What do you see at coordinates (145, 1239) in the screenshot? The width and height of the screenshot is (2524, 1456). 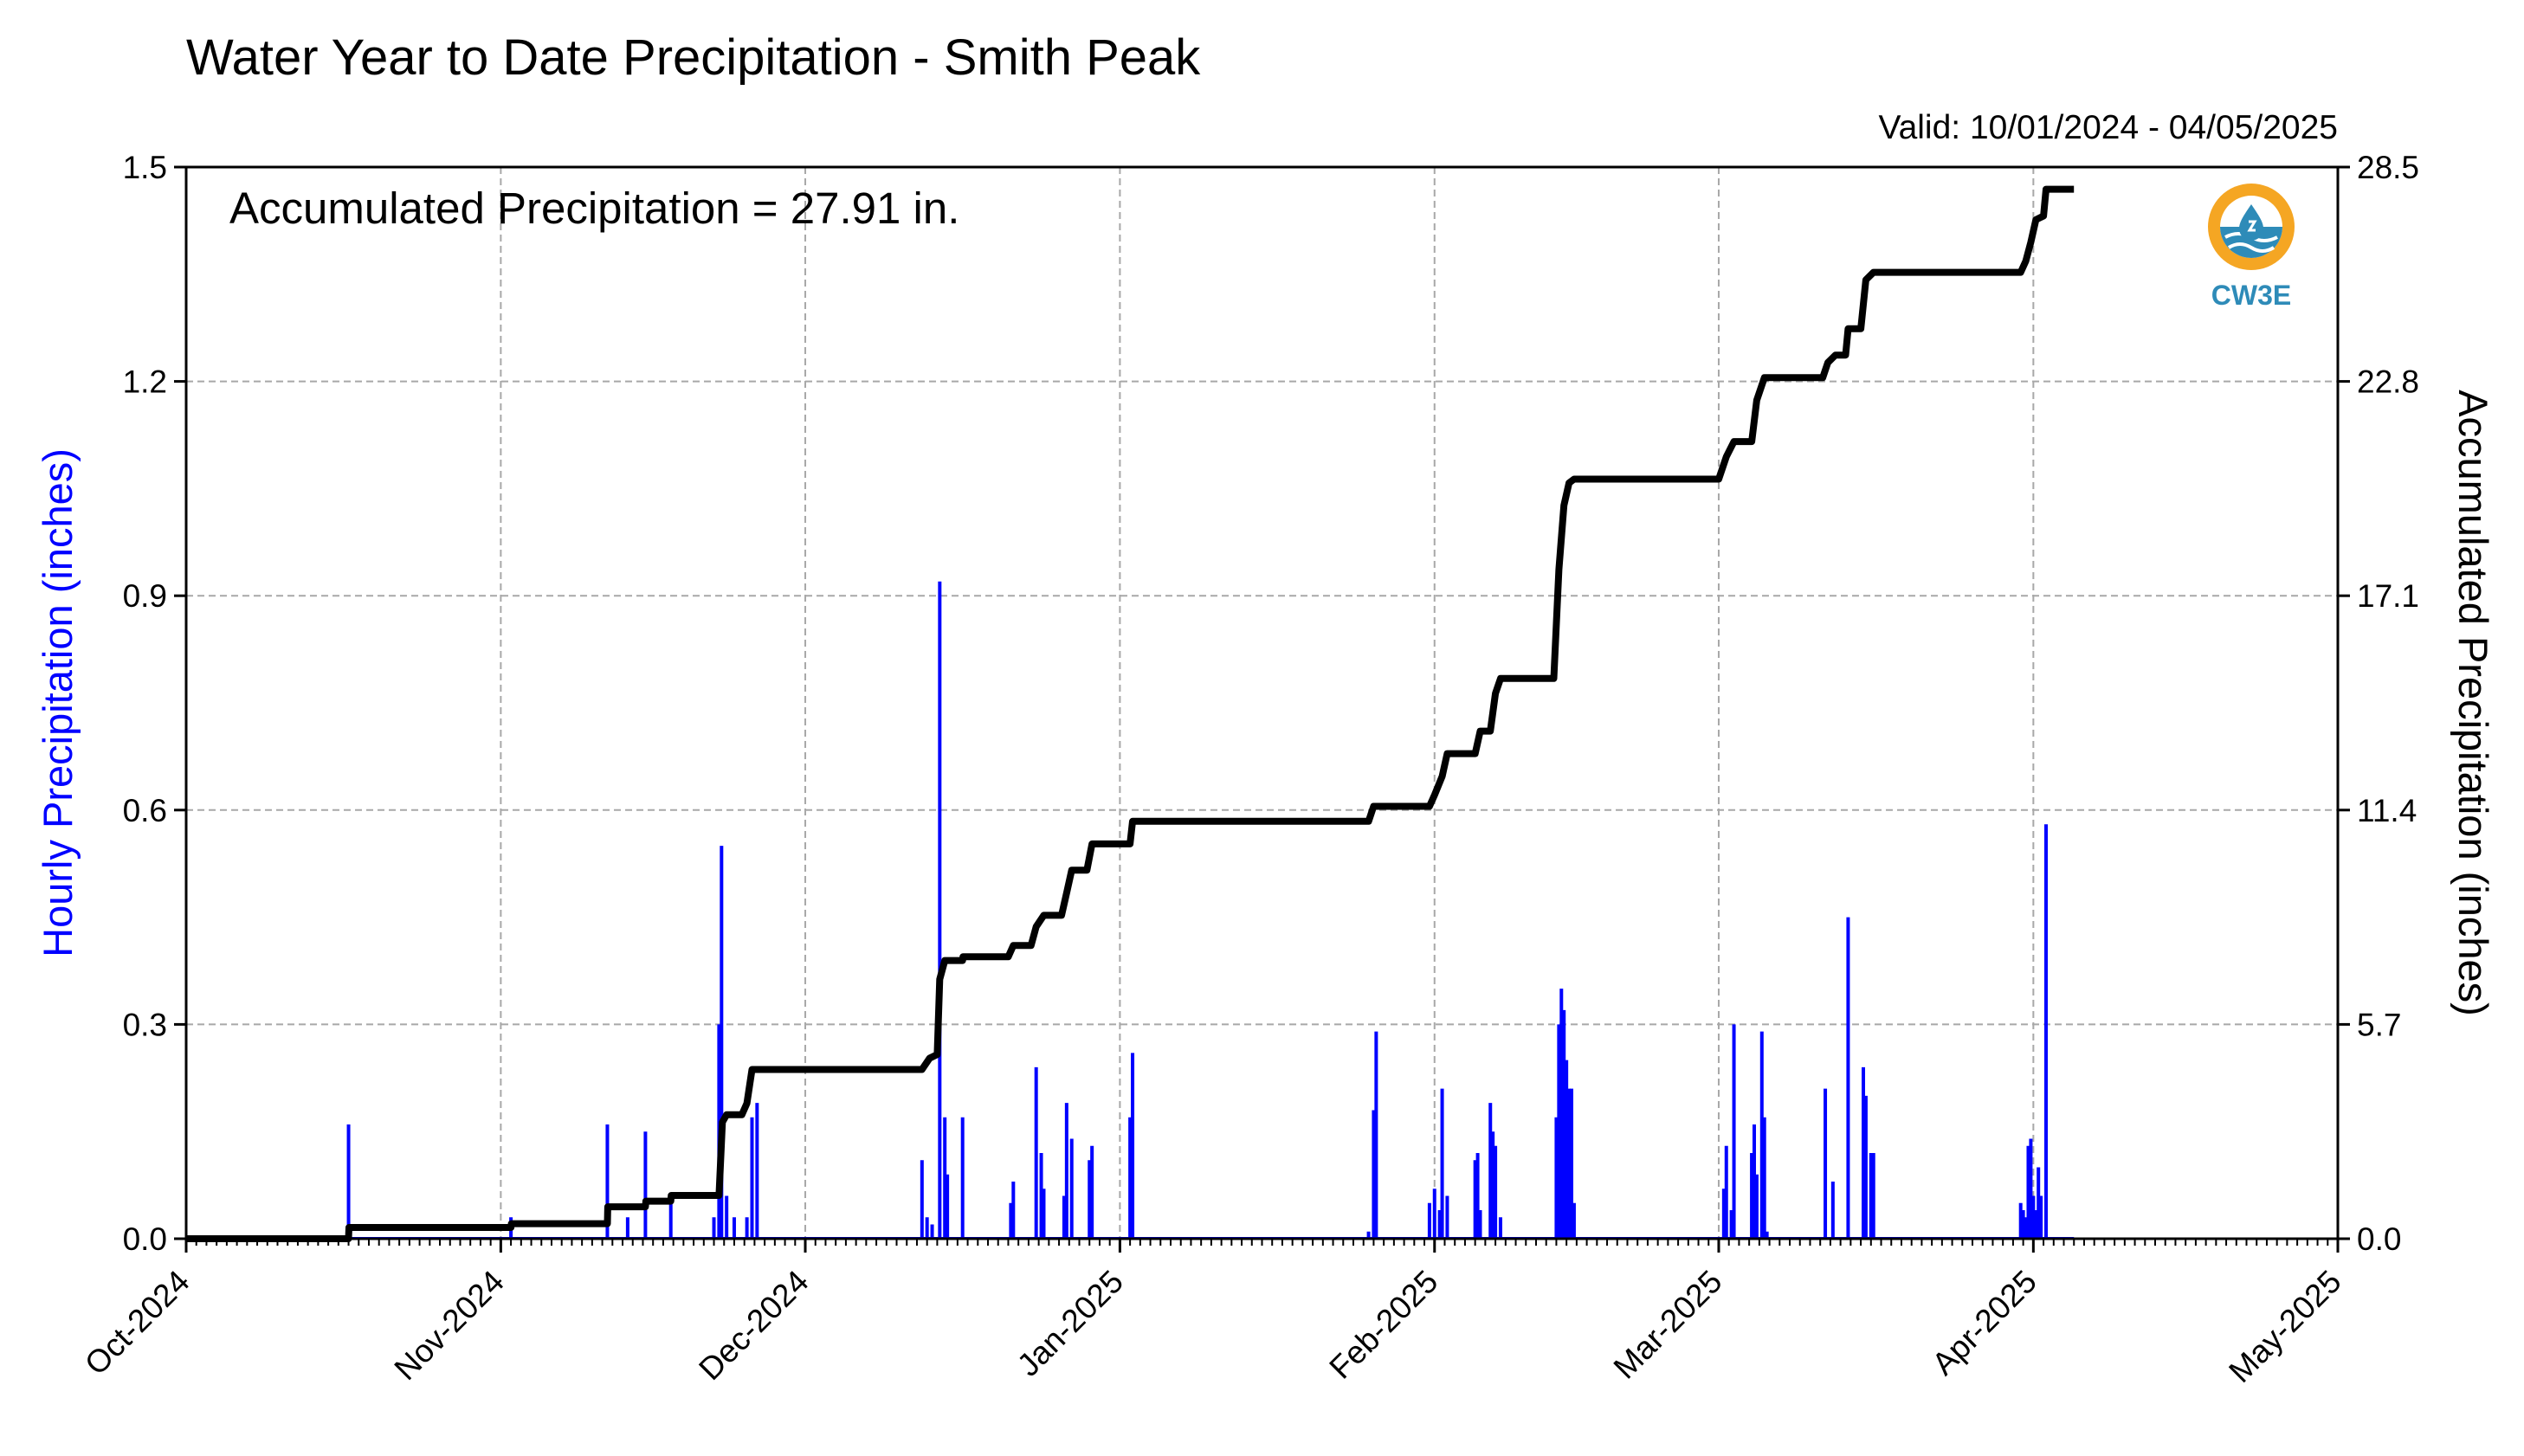 I see `y-tick-label-left: 0.0` at bounding box center [145, 1239].